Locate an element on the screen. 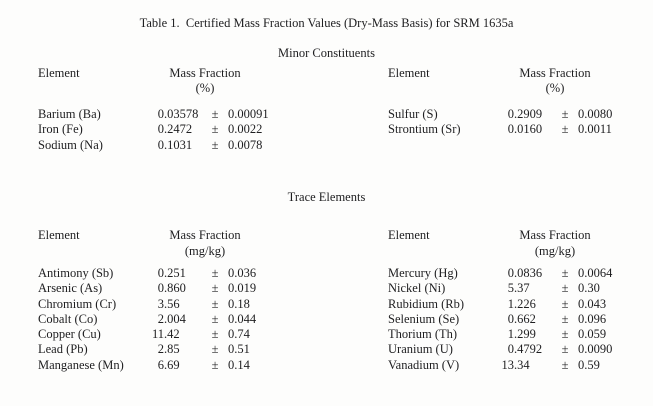 The image size is (653, 406). section-heading-trace: Trace Elements is located at coordinates (326, 197).